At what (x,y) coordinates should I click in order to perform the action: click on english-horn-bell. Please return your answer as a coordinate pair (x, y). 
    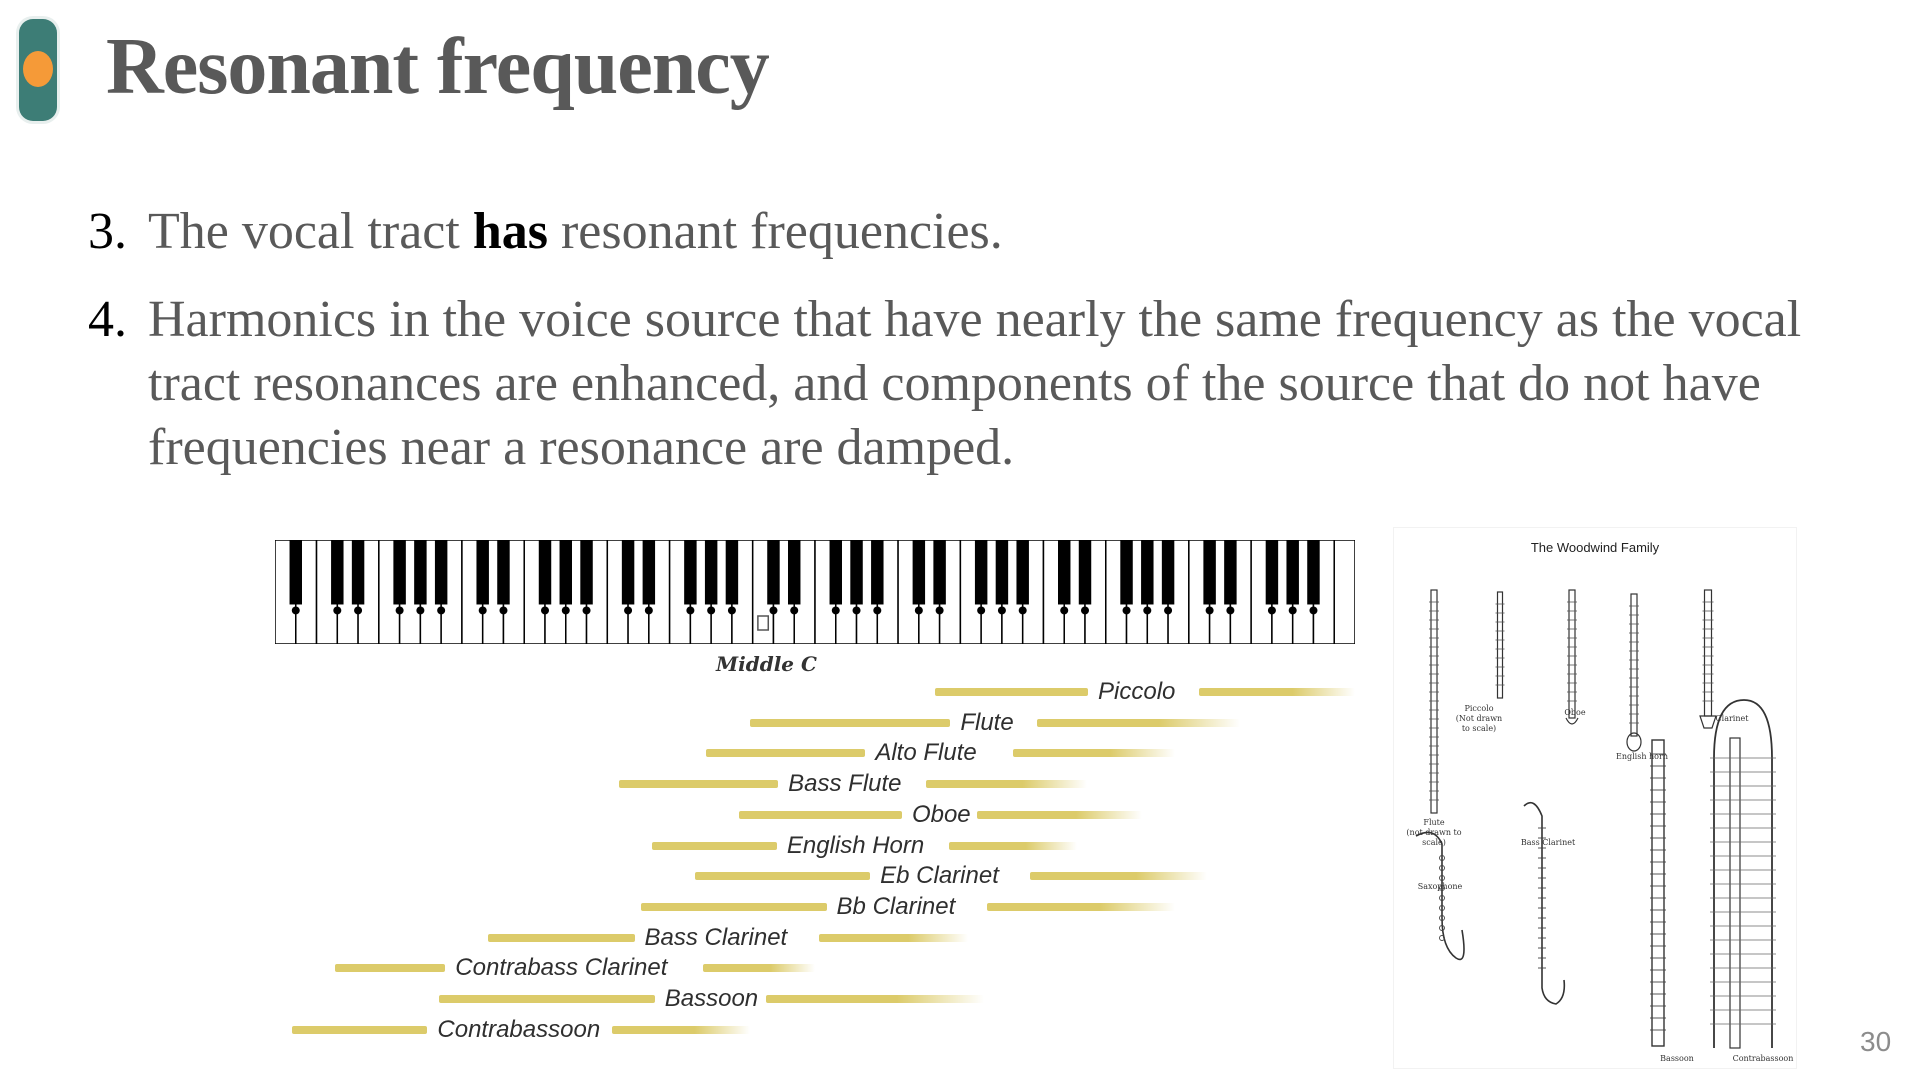
    Looking at the image, I should click on (1634, 742).